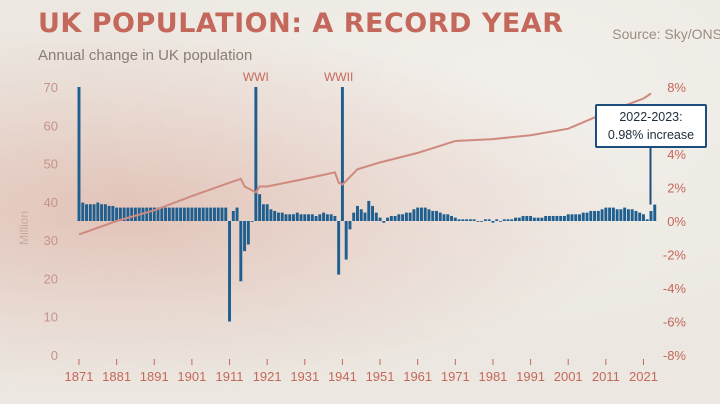 This screenshot has width=720, height=404. I want to click on left-axis-tick-label: 40, so click(51, 202).